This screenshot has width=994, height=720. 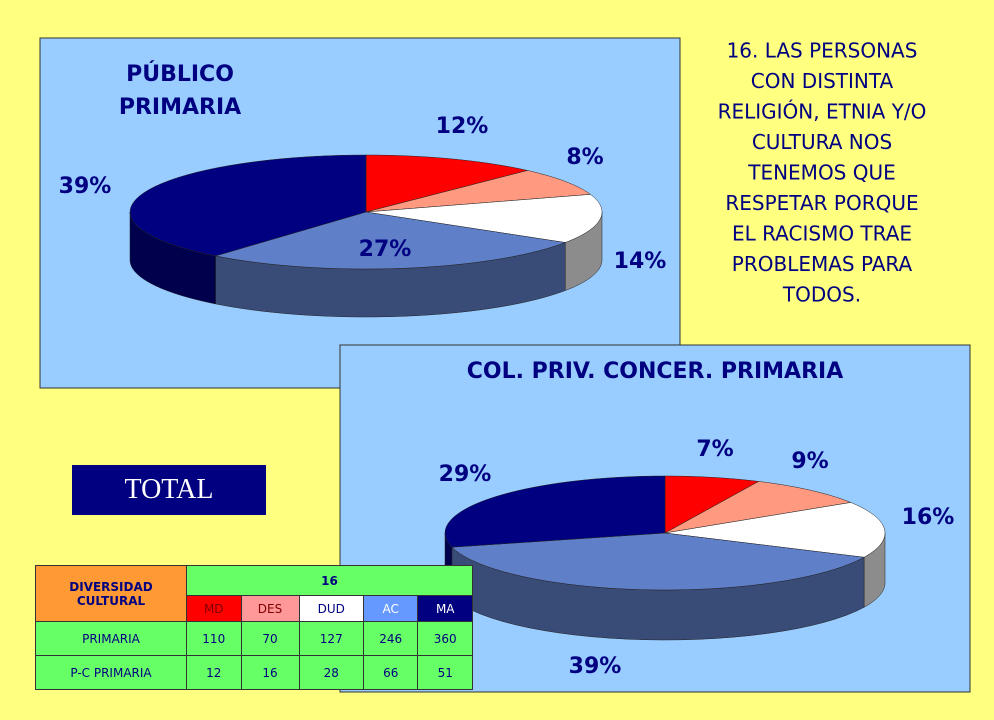 I want to click on question-line: PROBLEMAS PARA, so click(x=822, y=264).